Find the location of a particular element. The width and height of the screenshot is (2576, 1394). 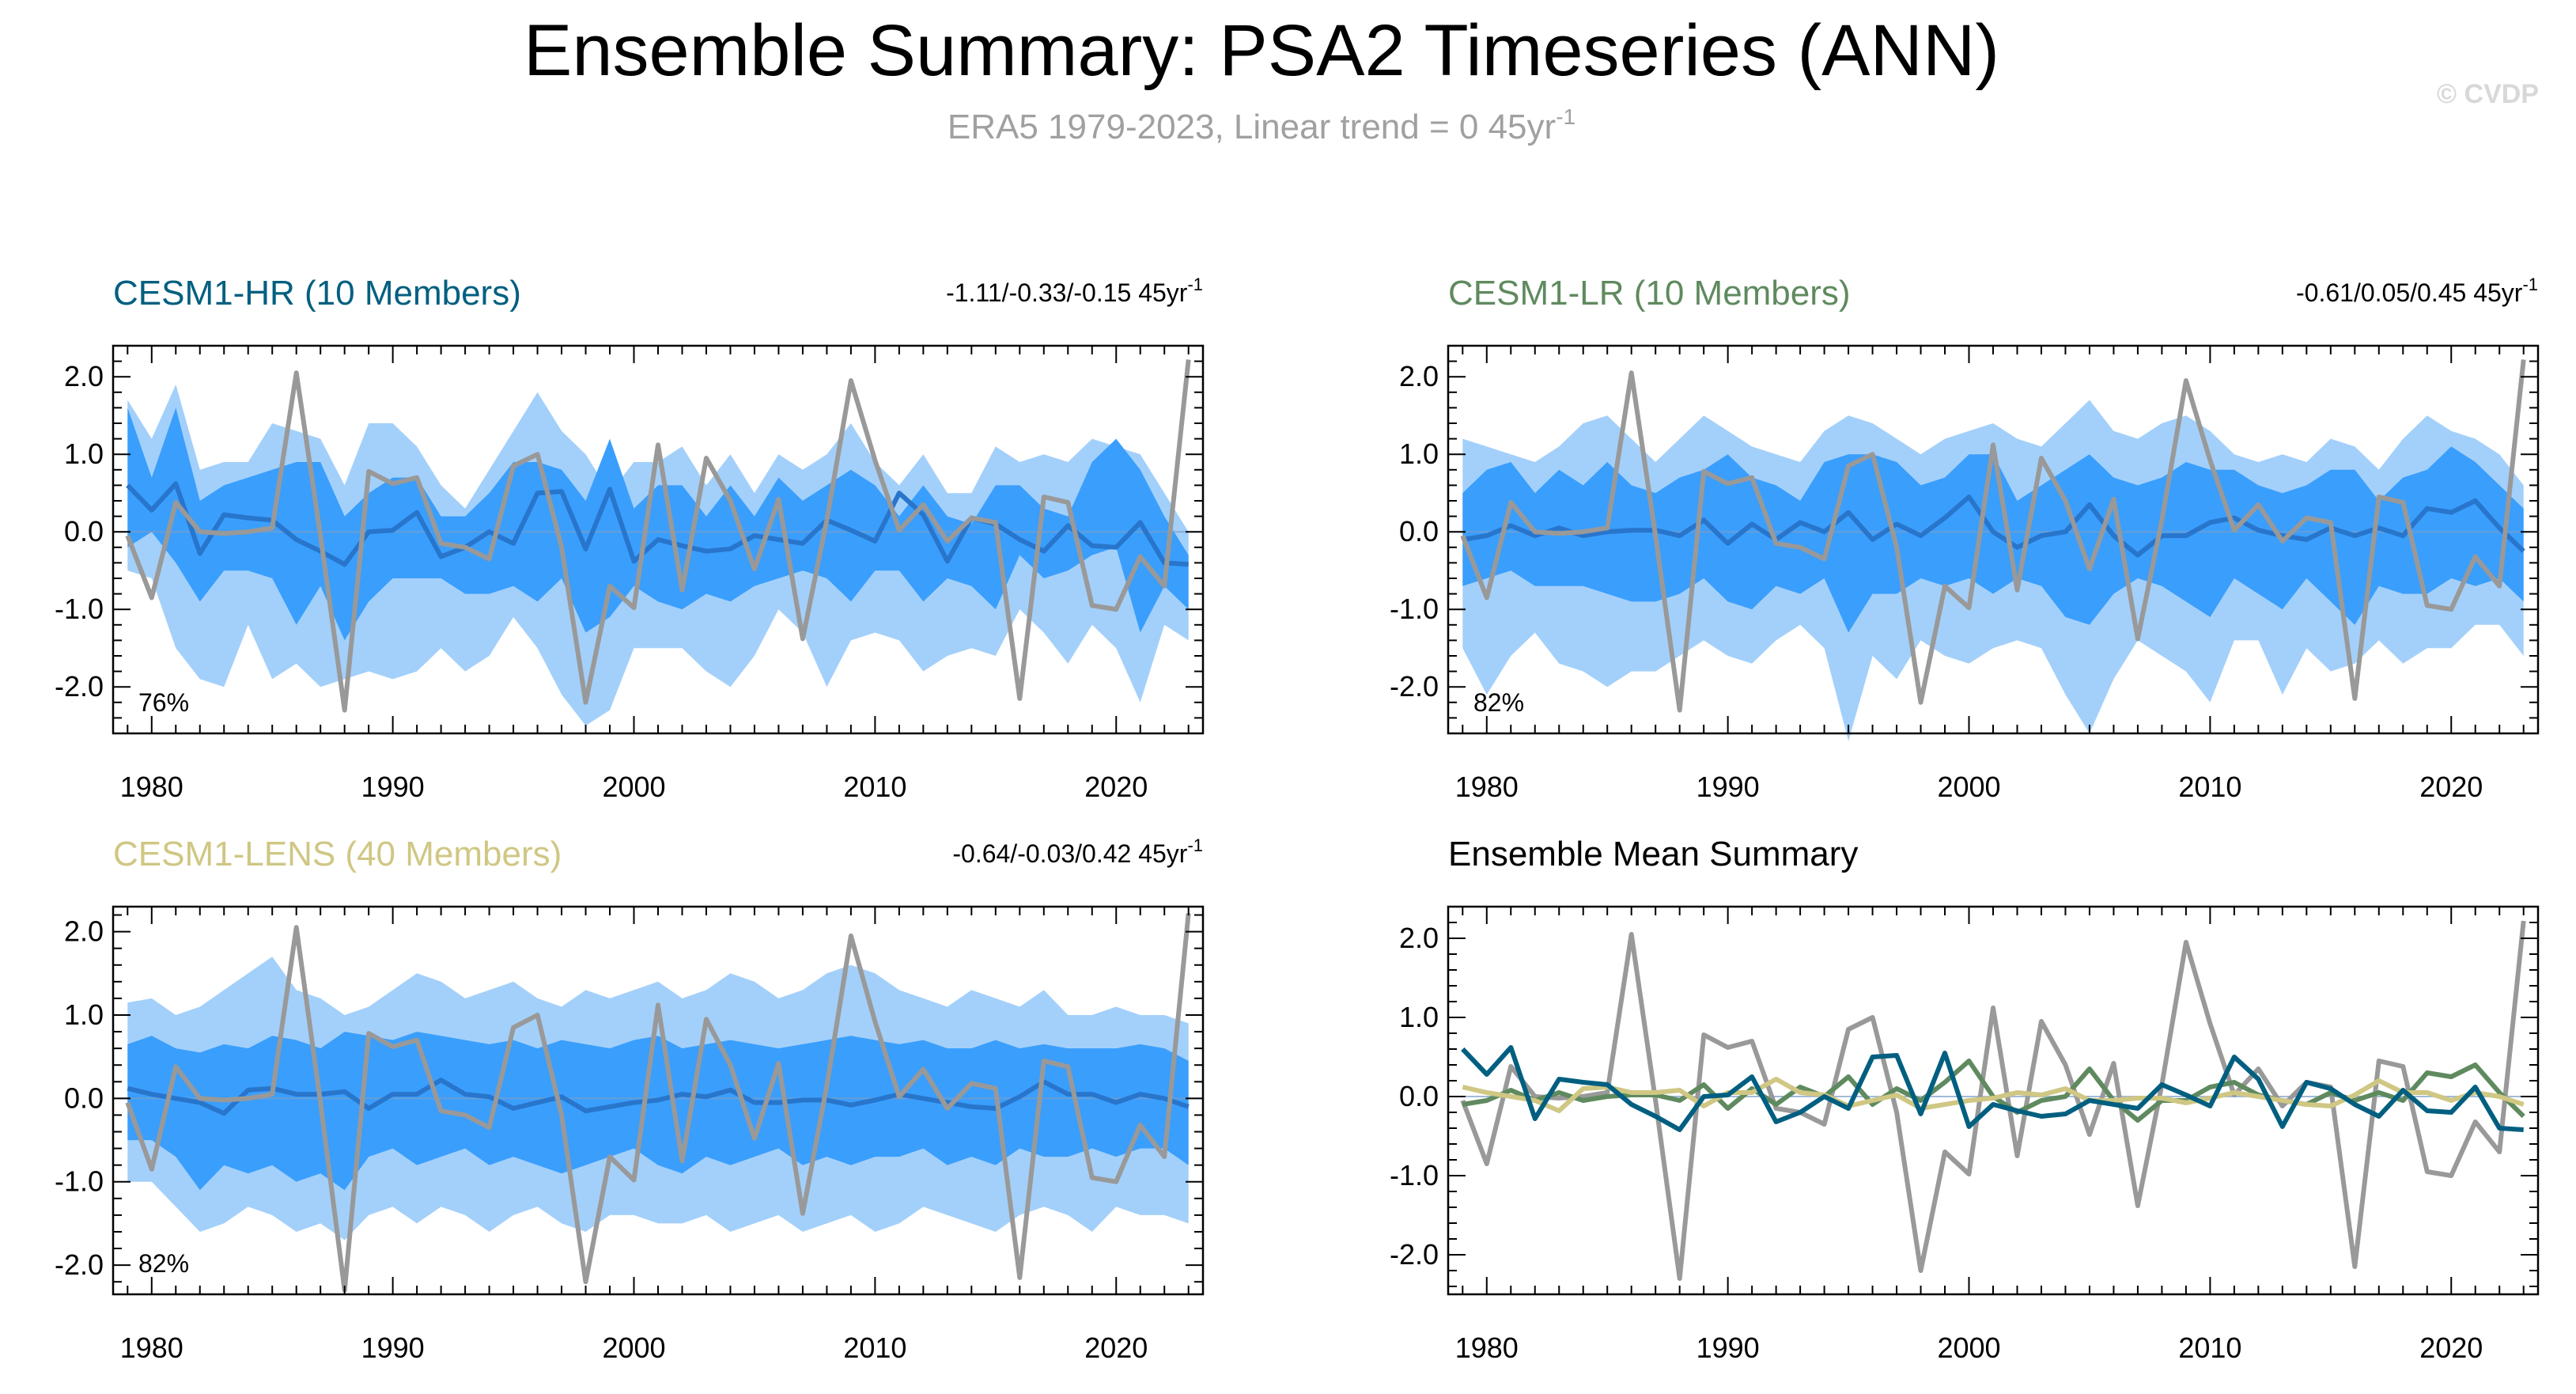

series-line-cesm1-hr is located at coordinates (1993, 1088).